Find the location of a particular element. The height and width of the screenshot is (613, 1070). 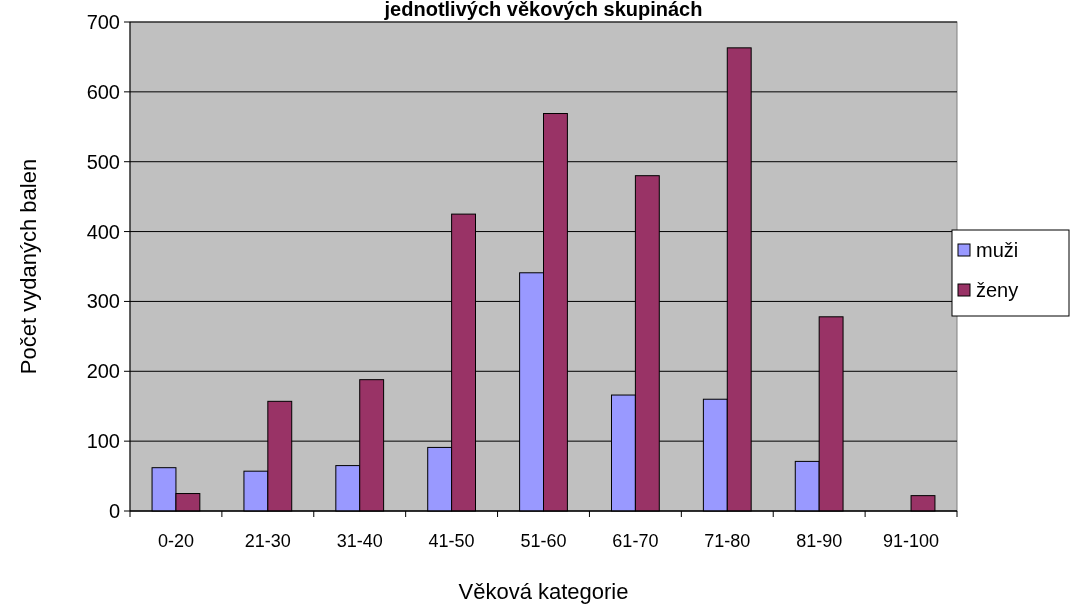

y-tick-label: 600 is located at coordinates (103, 91).